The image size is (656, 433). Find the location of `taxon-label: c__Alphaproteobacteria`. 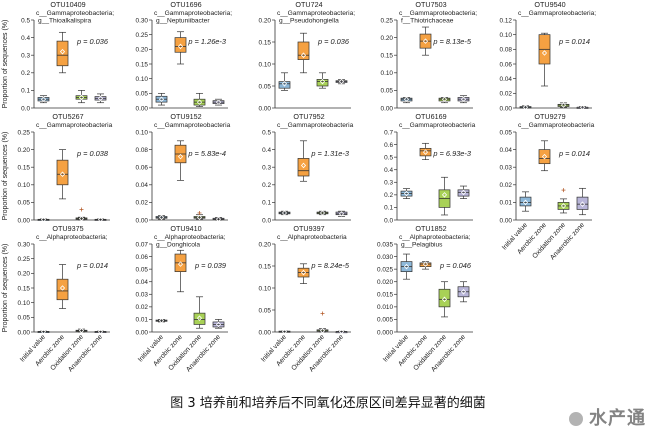

taxon-label: c__Alphaproteobacteria is located at coordinates (312, 237).